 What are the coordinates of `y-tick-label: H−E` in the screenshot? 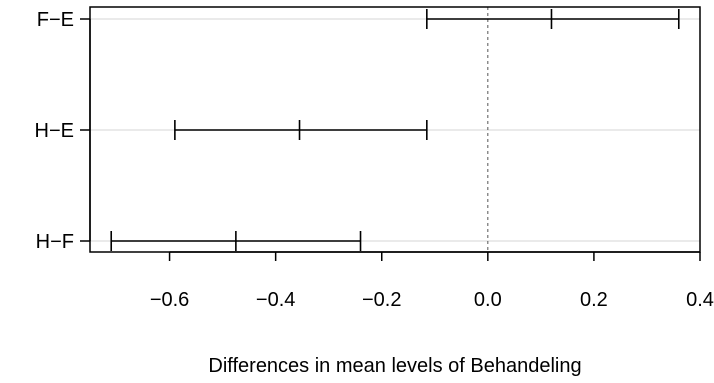 It's located at (54, 131).